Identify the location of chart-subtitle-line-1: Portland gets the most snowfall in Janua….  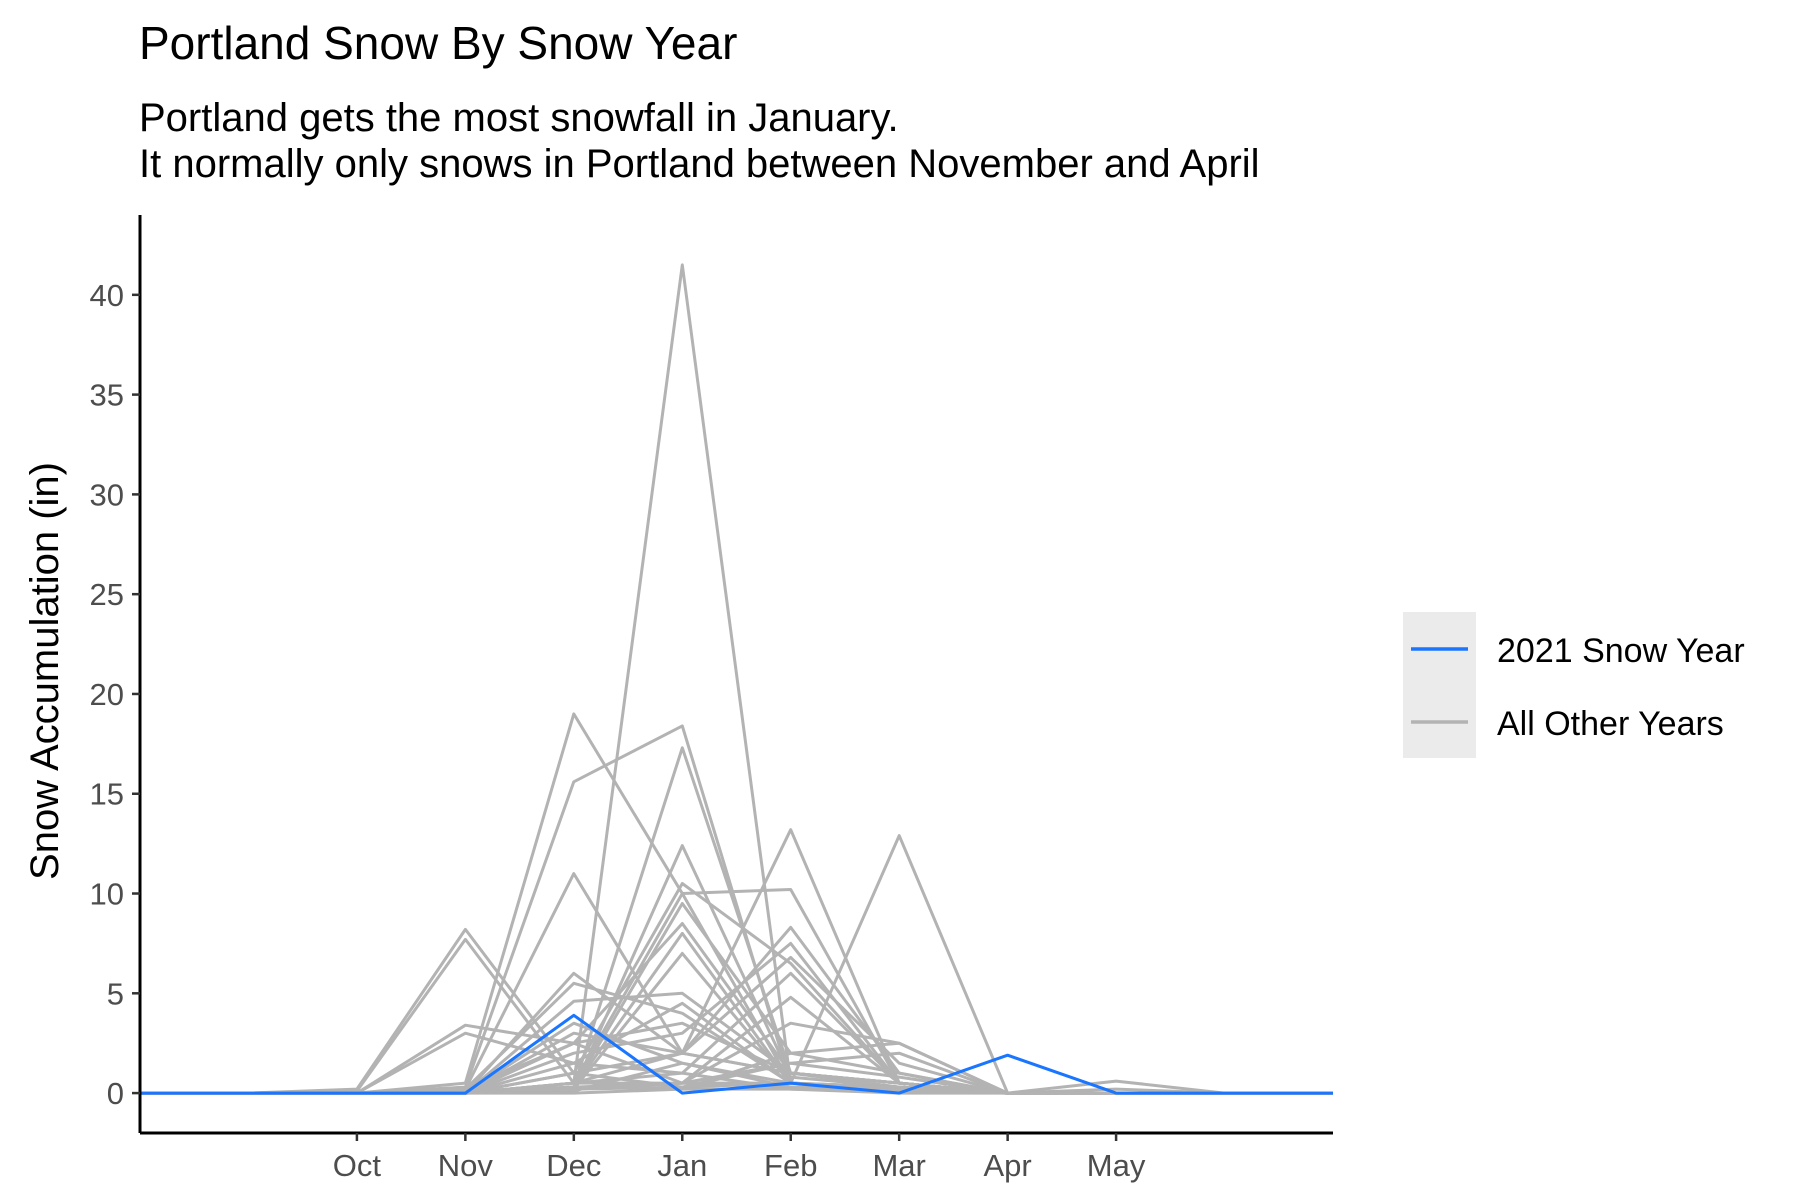
(519, 118).